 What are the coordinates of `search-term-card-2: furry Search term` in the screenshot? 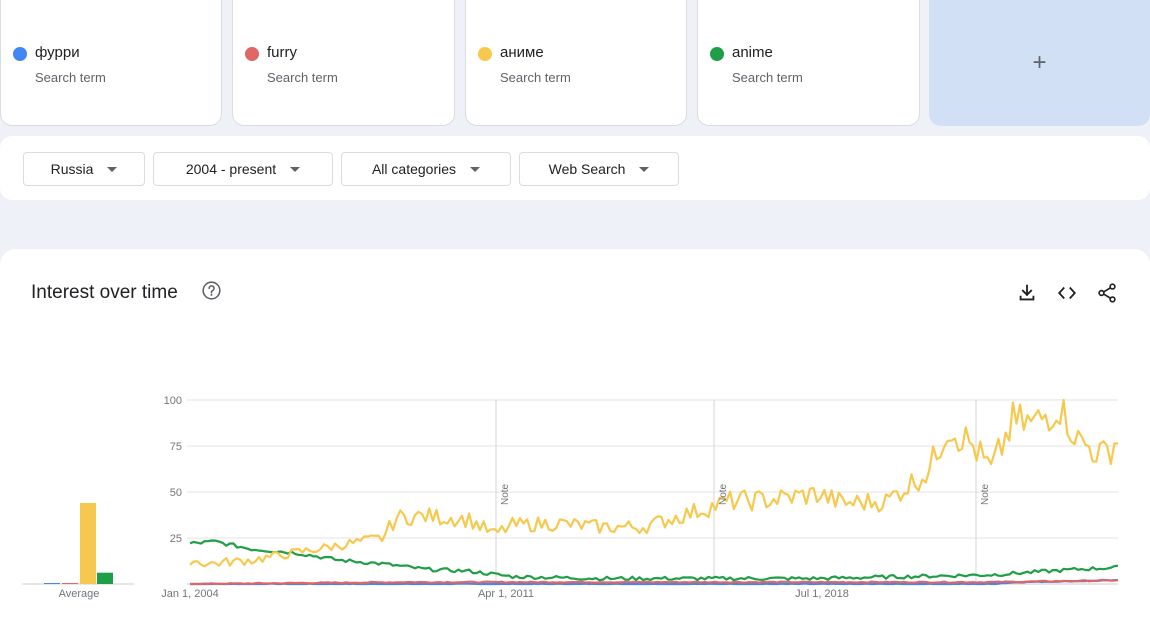 It's located at (343, 63).